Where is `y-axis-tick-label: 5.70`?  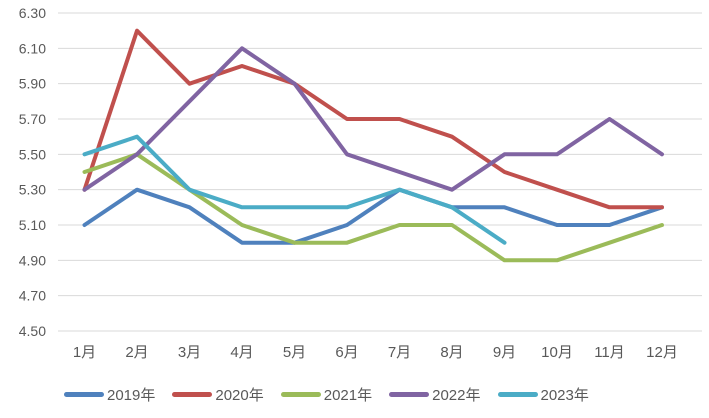
y-axis-tick-label: 5.70 is located at coordinates (32, 119).